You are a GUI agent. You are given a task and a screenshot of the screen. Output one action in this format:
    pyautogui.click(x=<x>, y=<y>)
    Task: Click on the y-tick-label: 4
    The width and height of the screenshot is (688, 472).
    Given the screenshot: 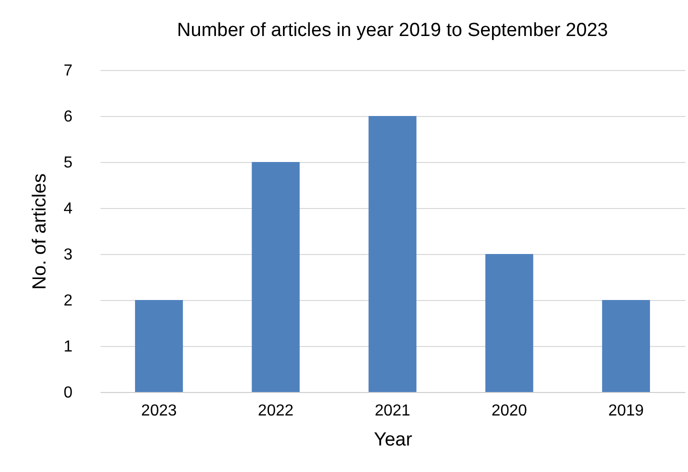 What is the action you would take?
    pyautogui.click(x=68, y=209)
    